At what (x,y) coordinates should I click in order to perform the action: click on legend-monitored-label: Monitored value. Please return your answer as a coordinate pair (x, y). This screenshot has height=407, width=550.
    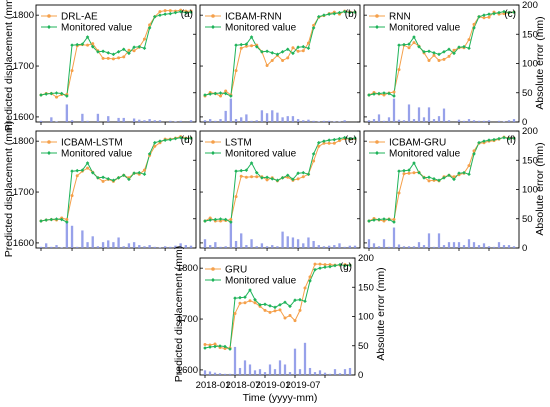
    Looking at the image, I should click on (261, 154).